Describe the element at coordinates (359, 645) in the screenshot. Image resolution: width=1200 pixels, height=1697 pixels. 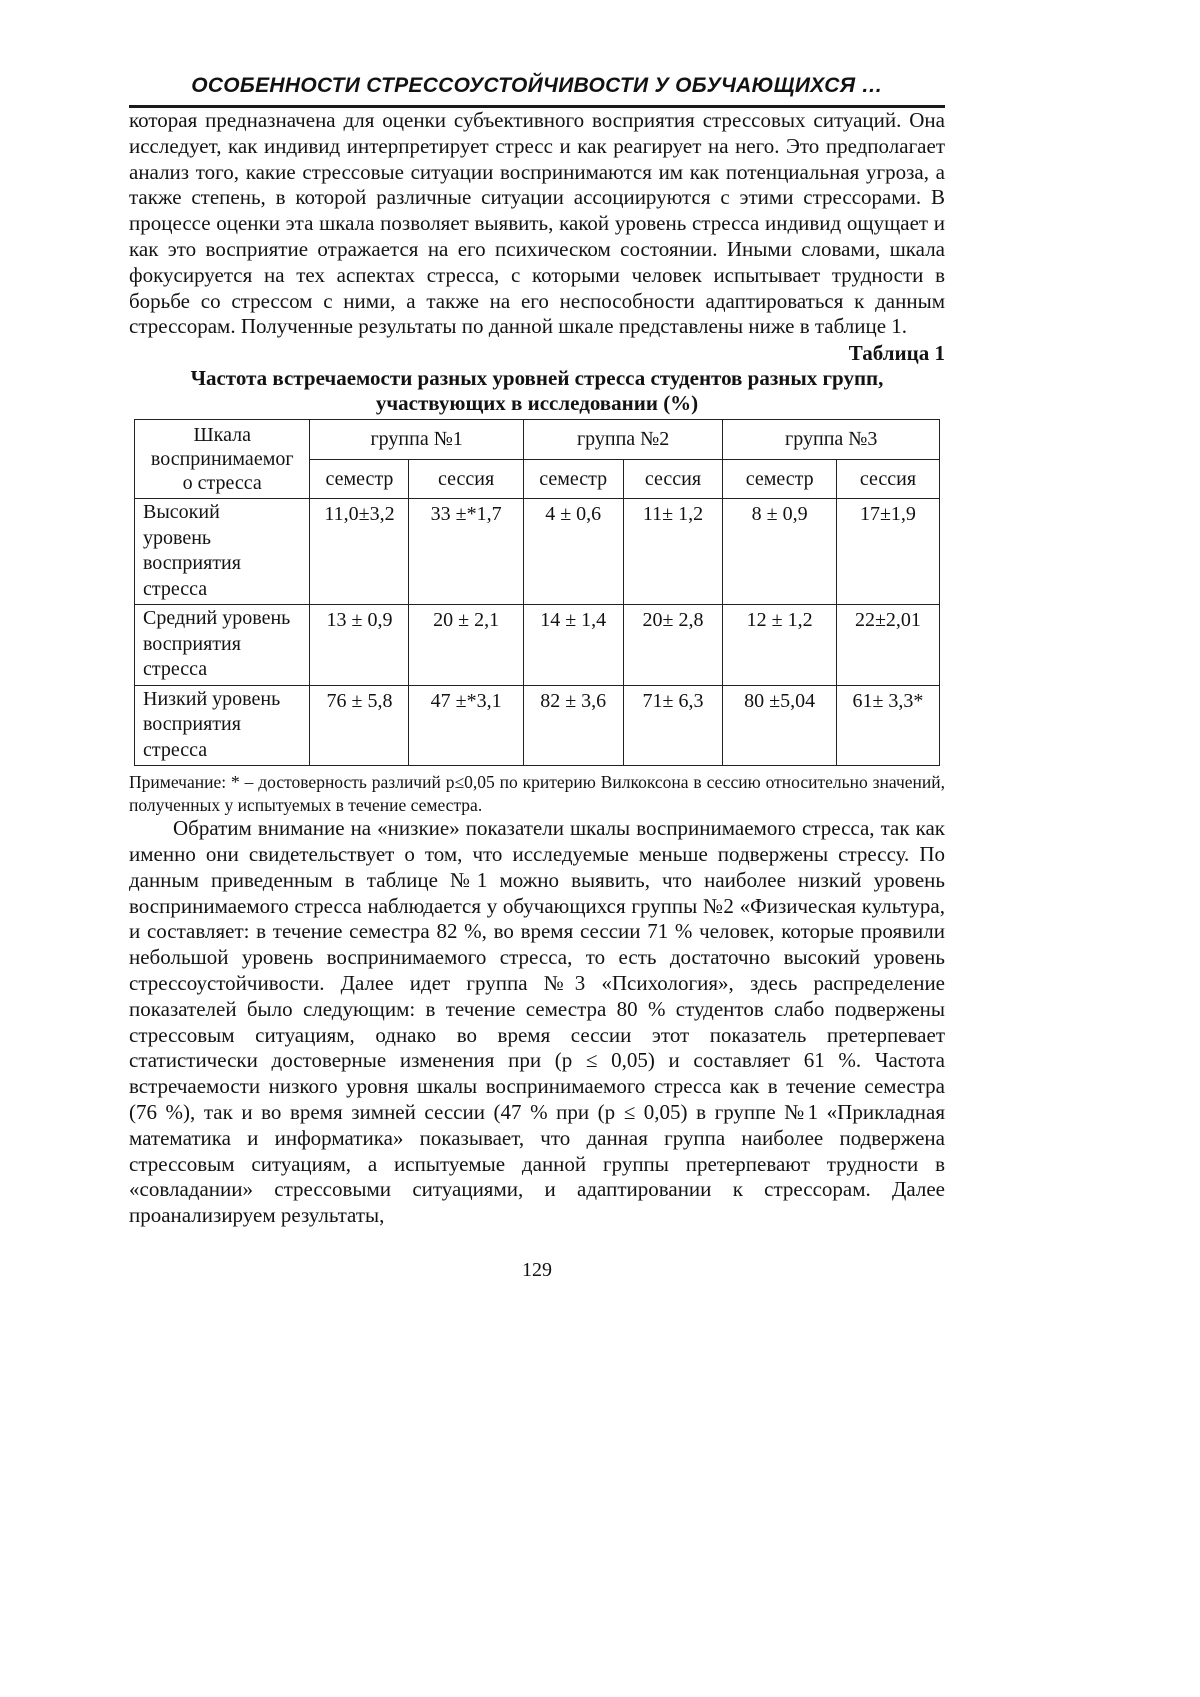
I see `cell-medium-g1-semester: 13 ± 0,9` at that location.